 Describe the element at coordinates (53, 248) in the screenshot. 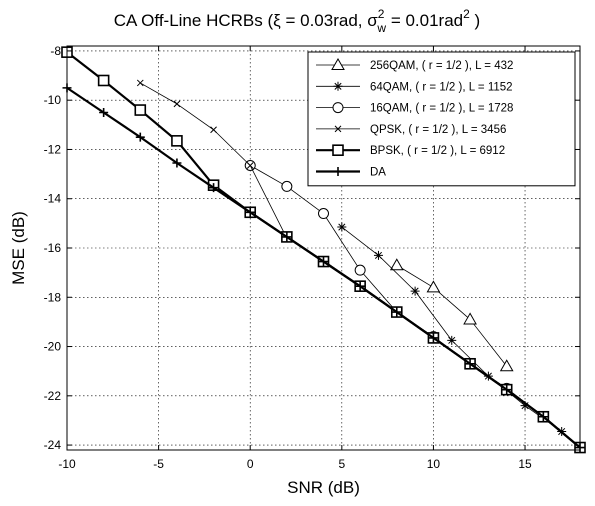

I see `y-tick-label: -16` at that location.